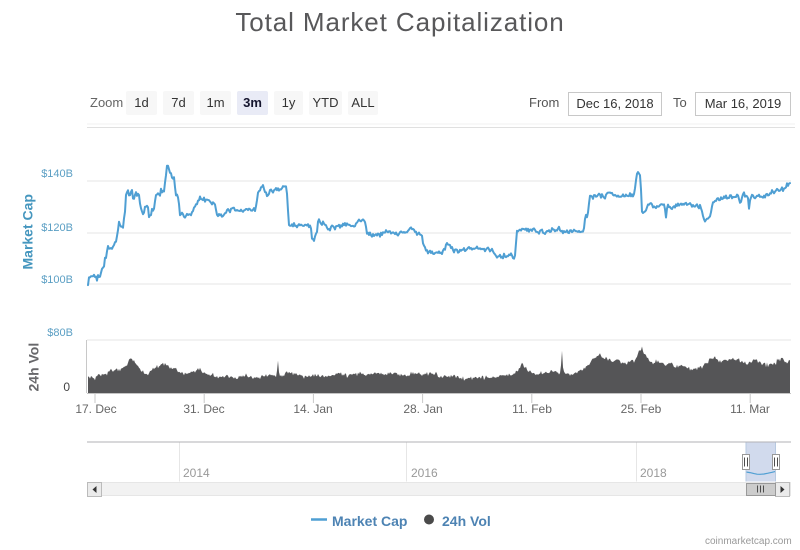  What do you see at coordinates (34, 367) in the screenshot?
I see `svg-text: 24h Vol` at bounding box center [34, 367].